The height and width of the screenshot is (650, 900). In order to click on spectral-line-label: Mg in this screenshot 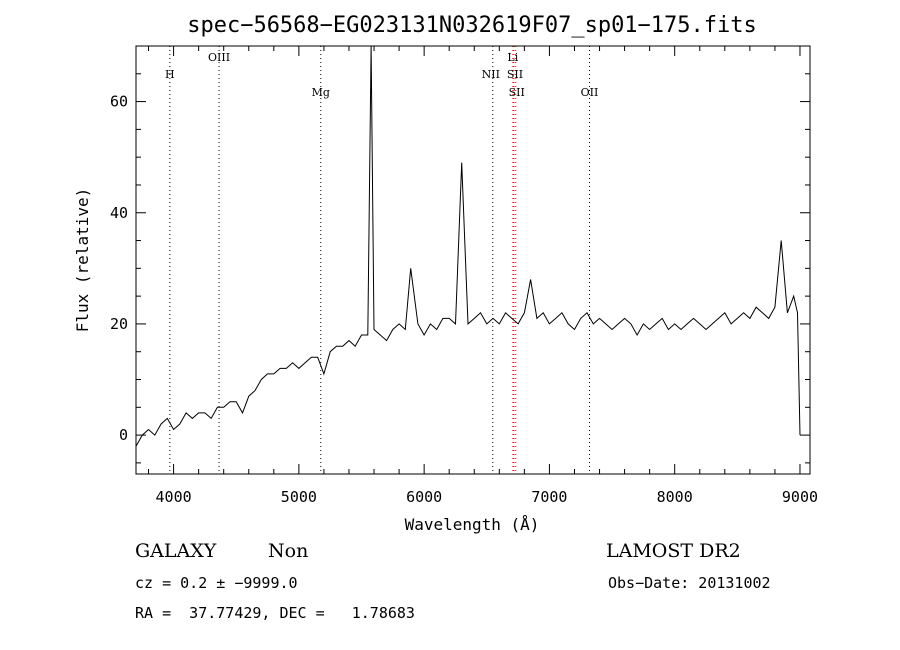, I will do `click(321, 92)`.